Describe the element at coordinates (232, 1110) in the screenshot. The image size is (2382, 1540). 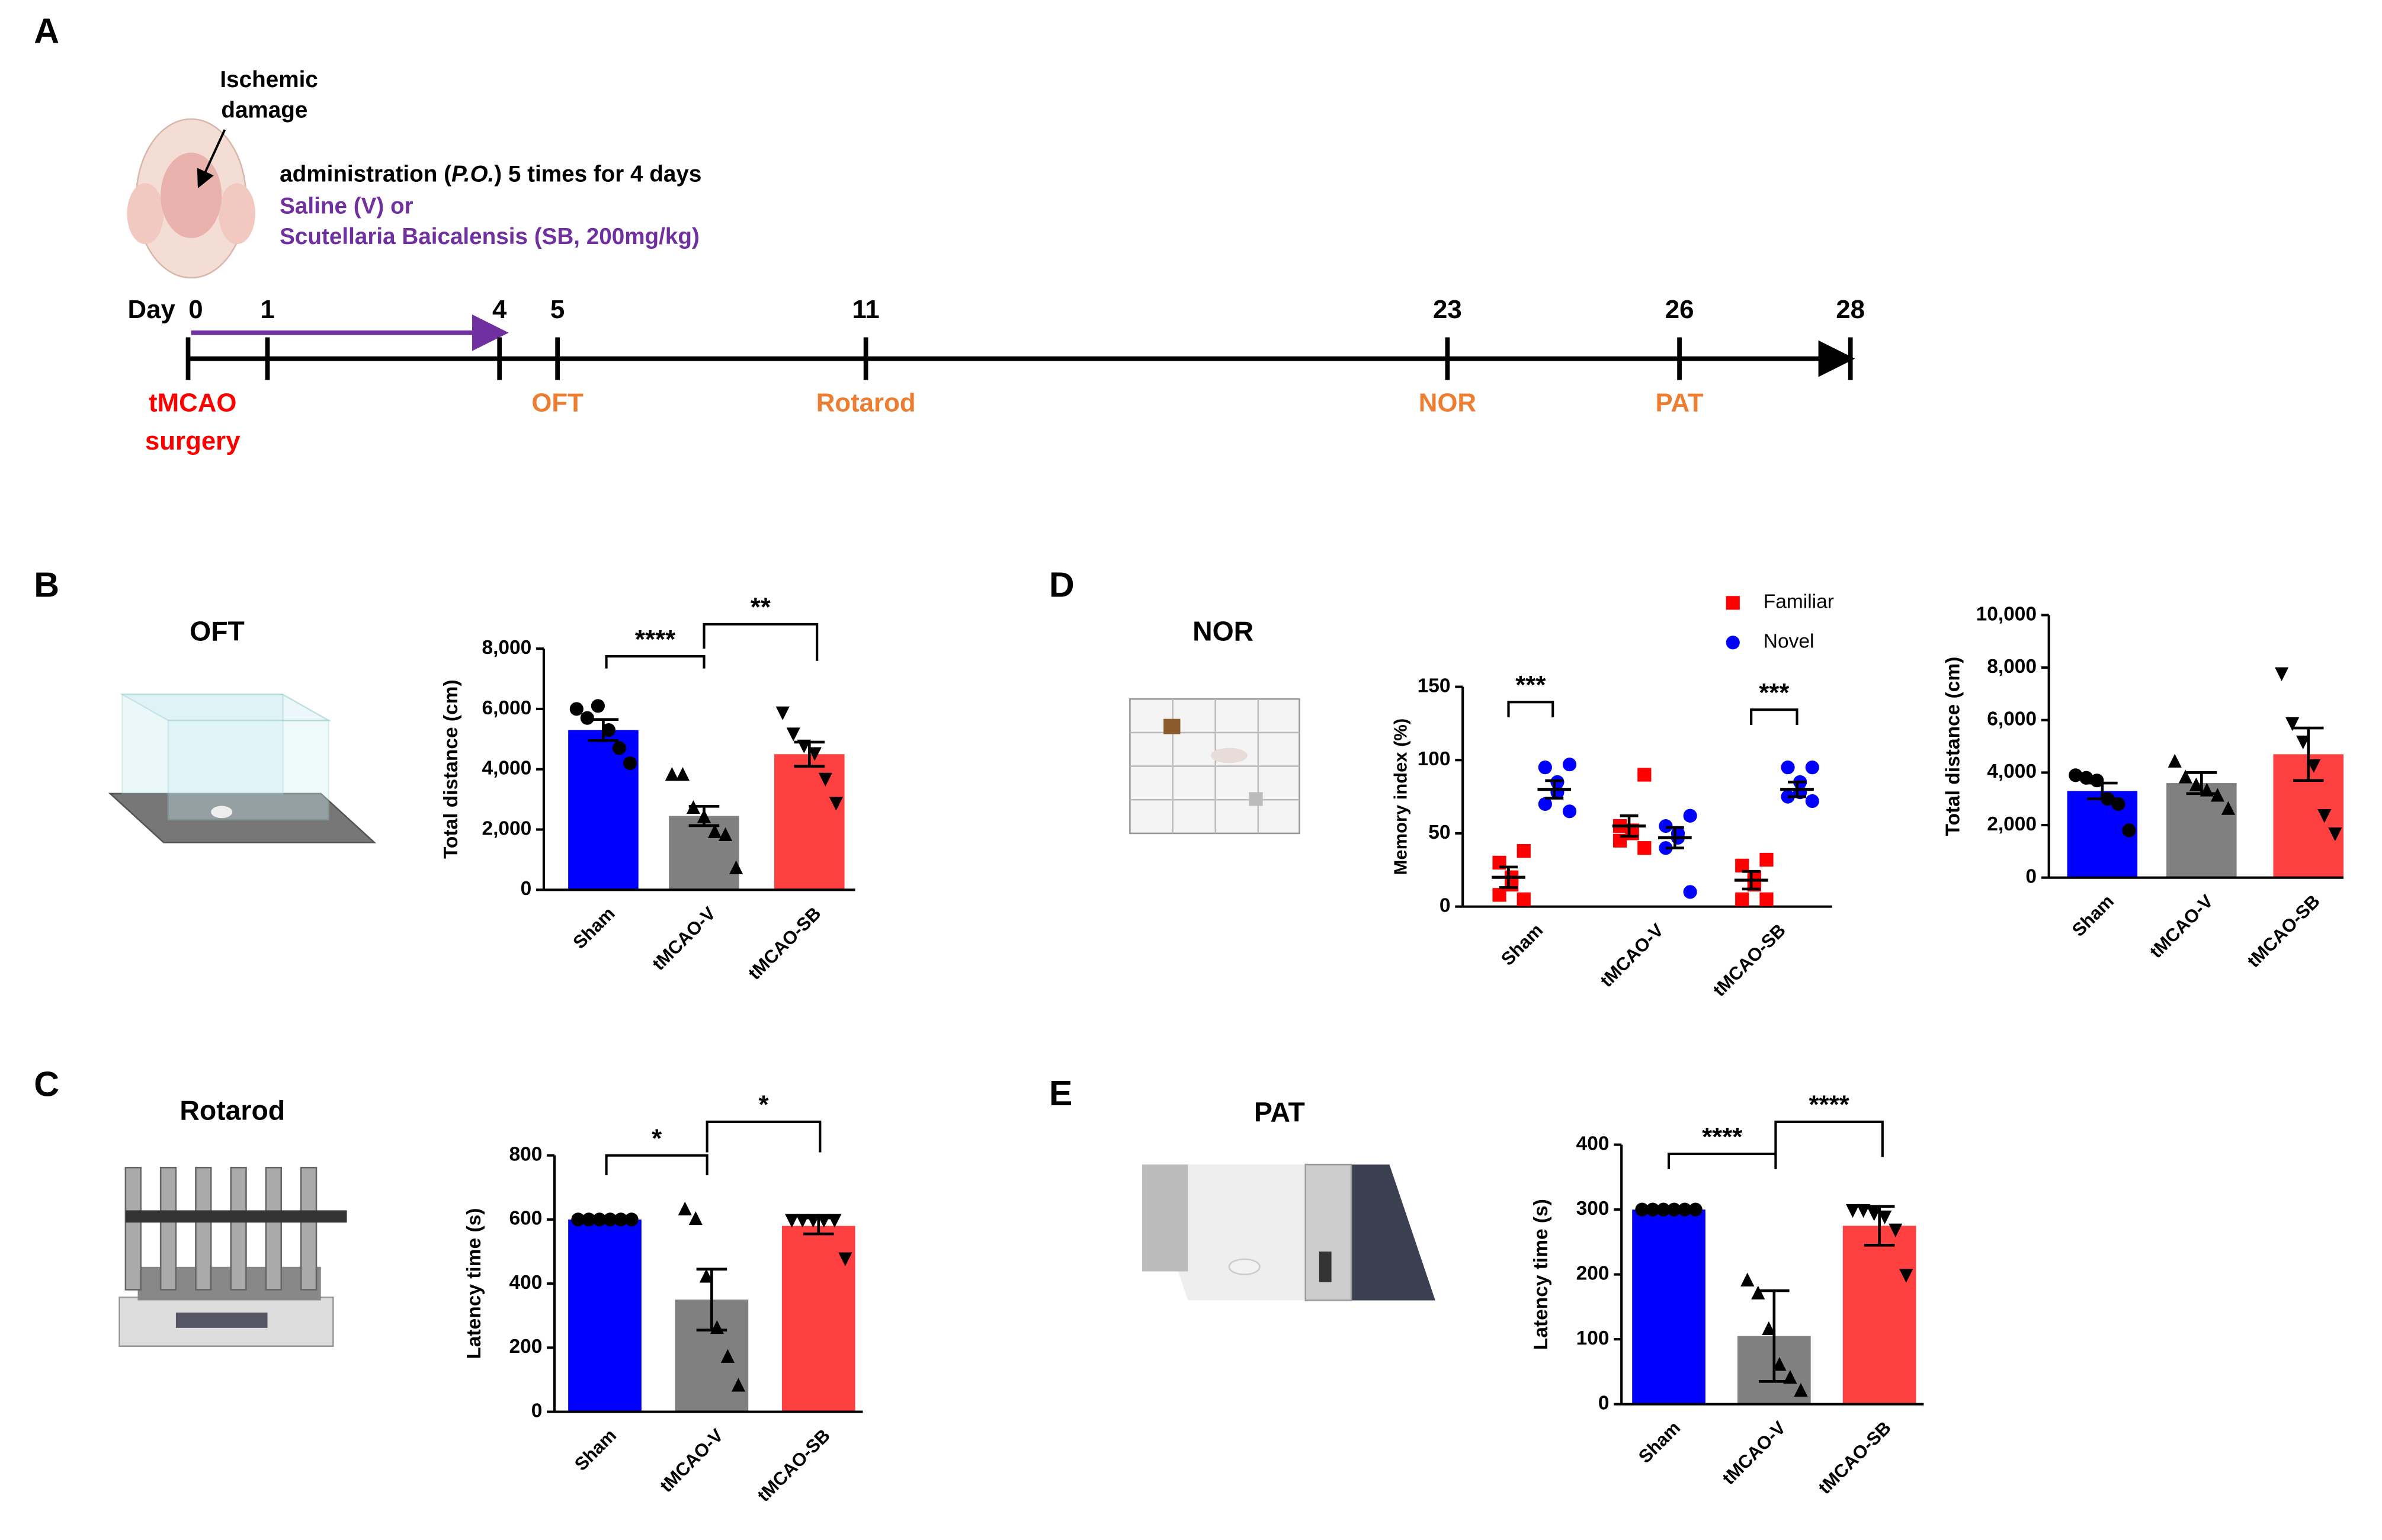
I see `illustration-title: Rotarod` at that location.